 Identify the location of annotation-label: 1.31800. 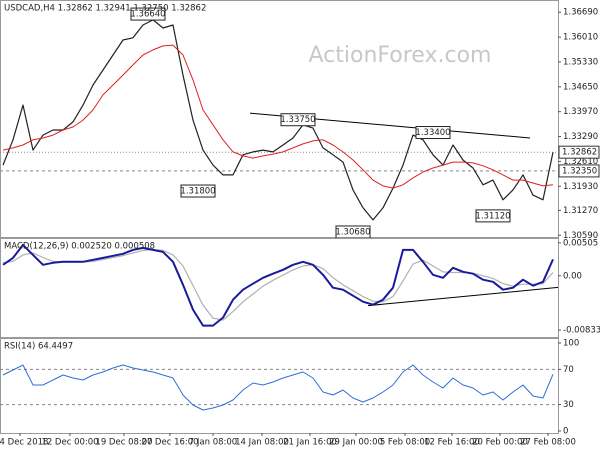
(197, 192).